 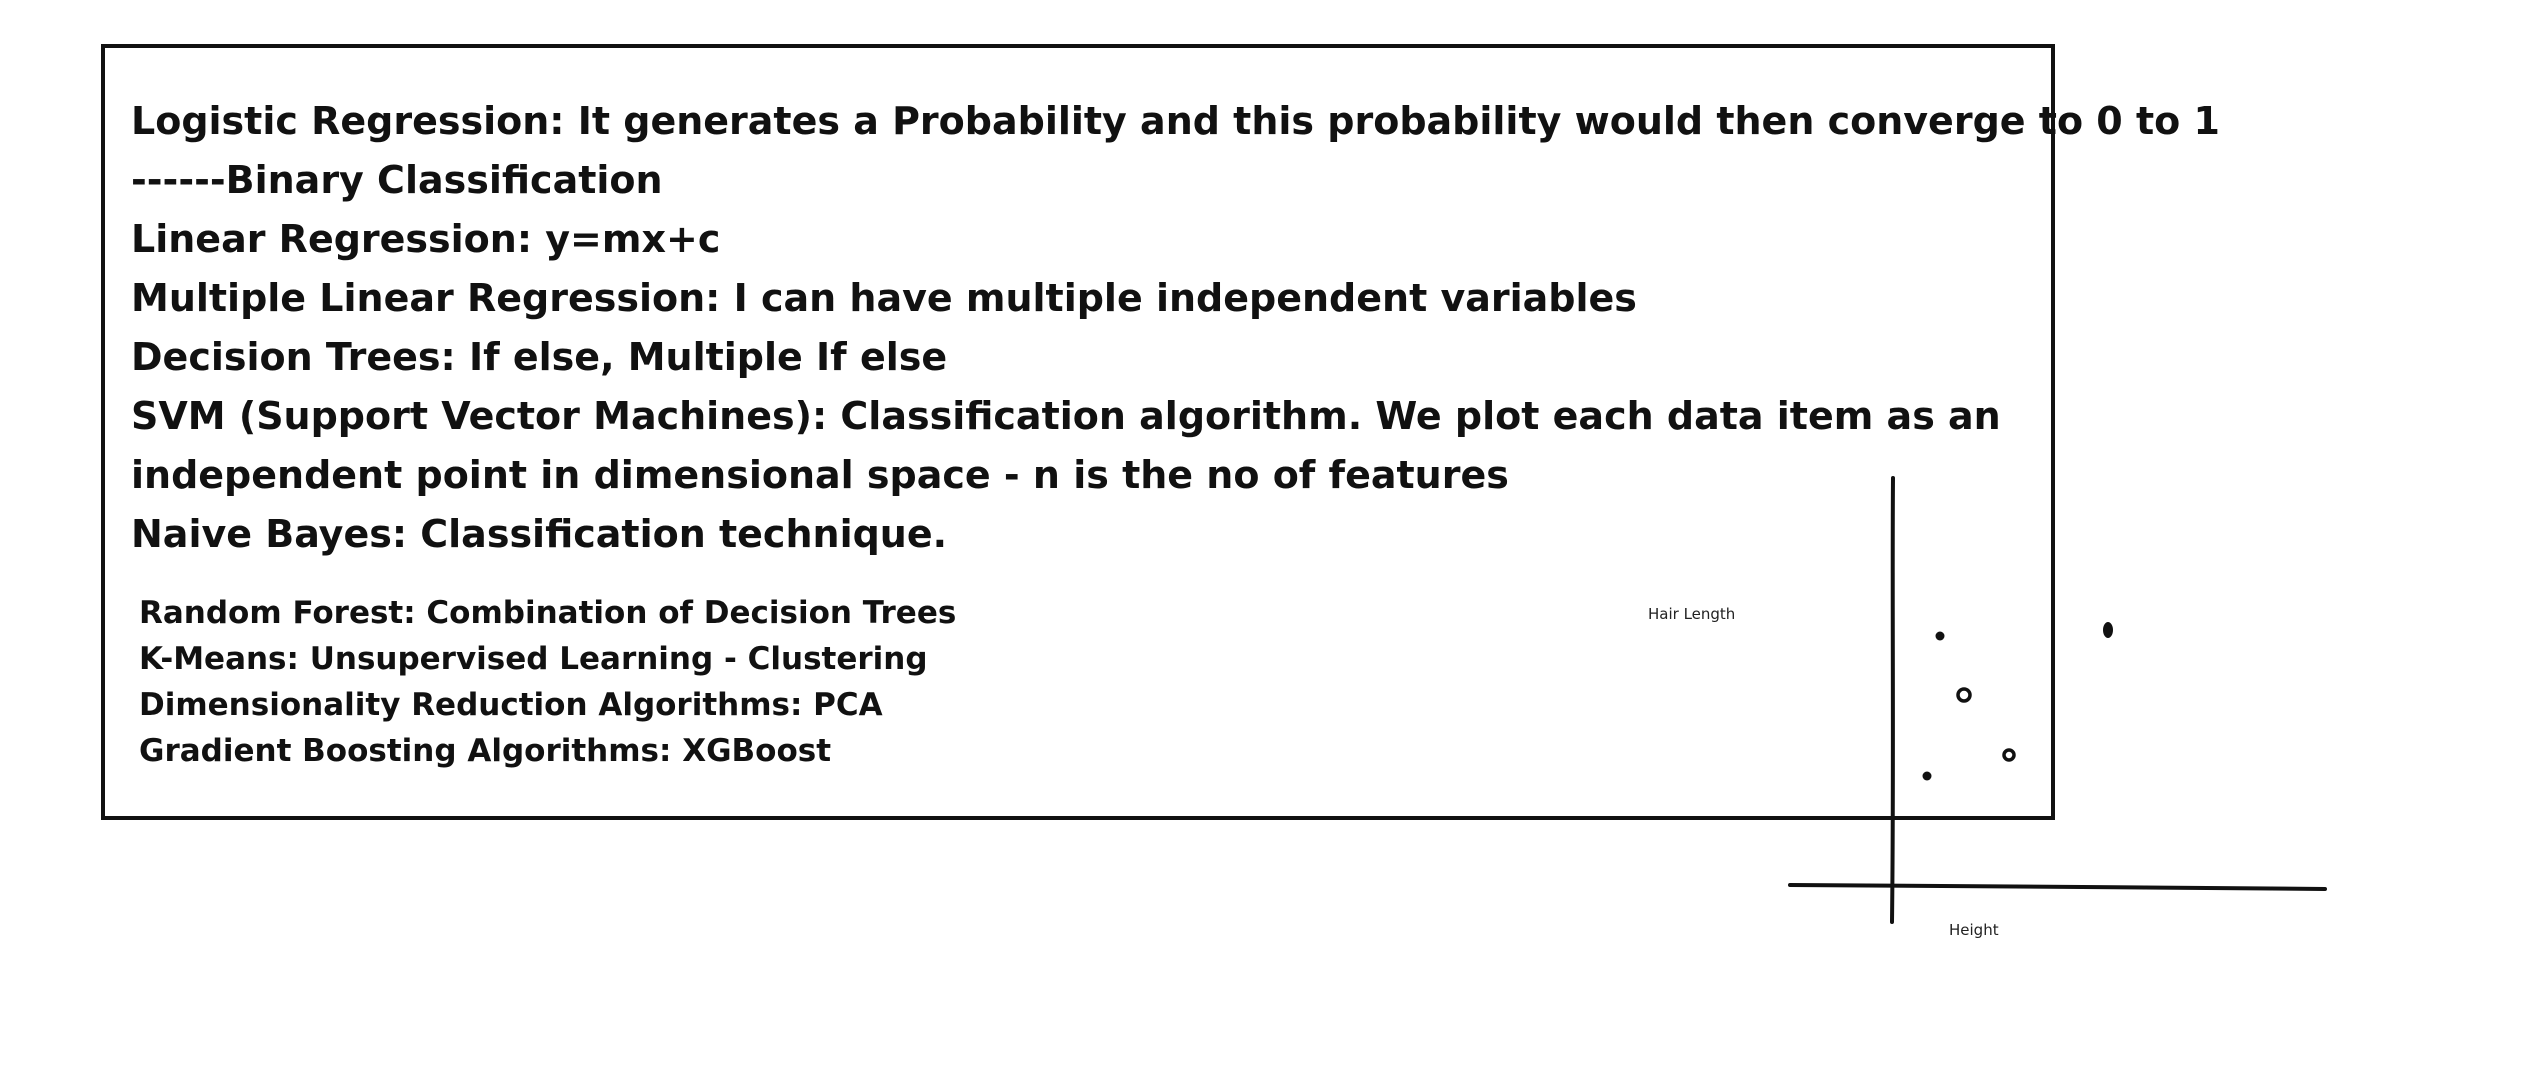 What do you see at coordinates (485, 751) in the screenshot?
I see `note-gradient-boosting: Gradient Boosting Algorithms: XGBoost` at bounding box center [485, 751].